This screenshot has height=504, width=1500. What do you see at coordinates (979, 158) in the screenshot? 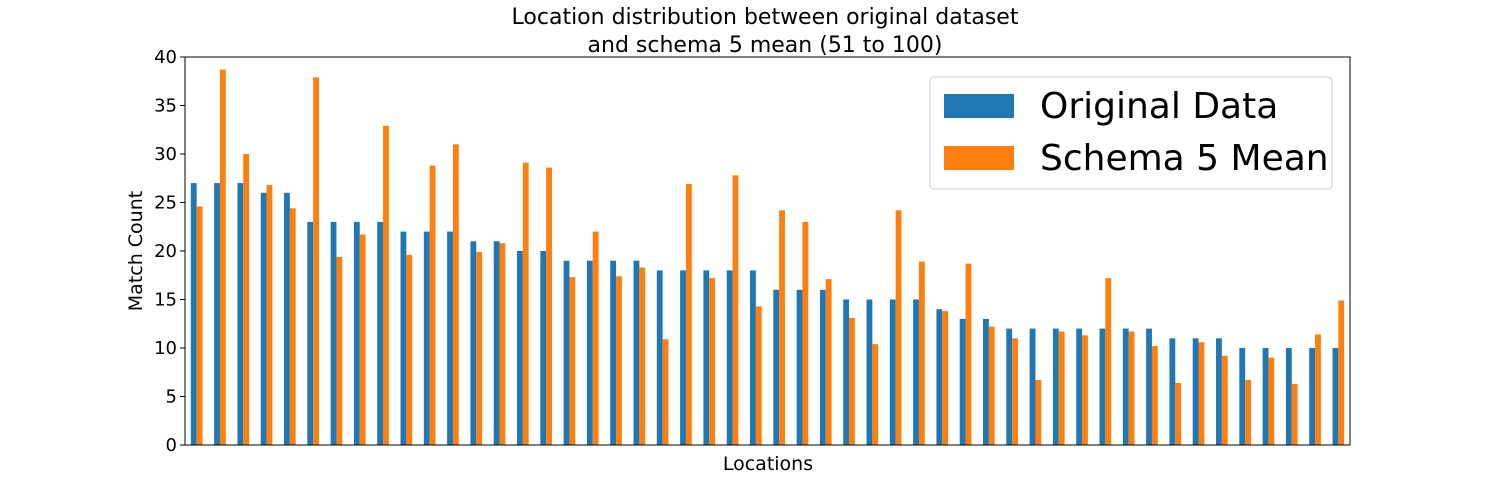
I see `legend-swatch-schema` at bounding box center [979, 158].